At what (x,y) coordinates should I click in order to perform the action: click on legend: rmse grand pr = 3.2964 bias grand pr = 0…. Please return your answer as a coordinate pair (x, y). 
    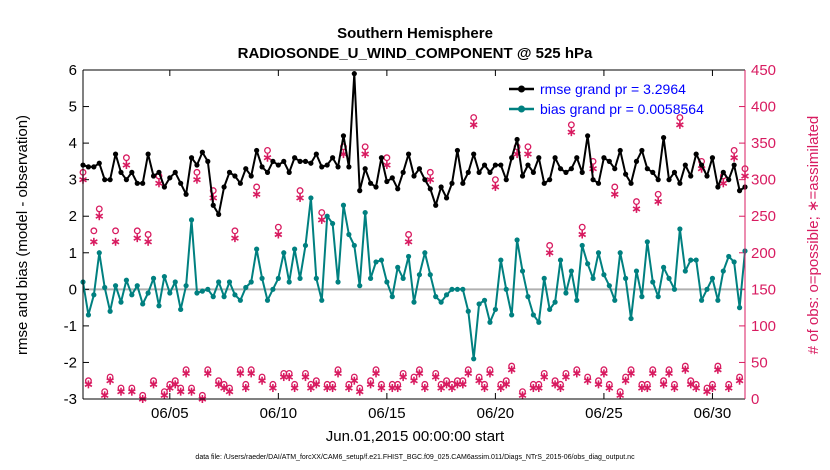
    Looking at the image, I should click on (606, 99).